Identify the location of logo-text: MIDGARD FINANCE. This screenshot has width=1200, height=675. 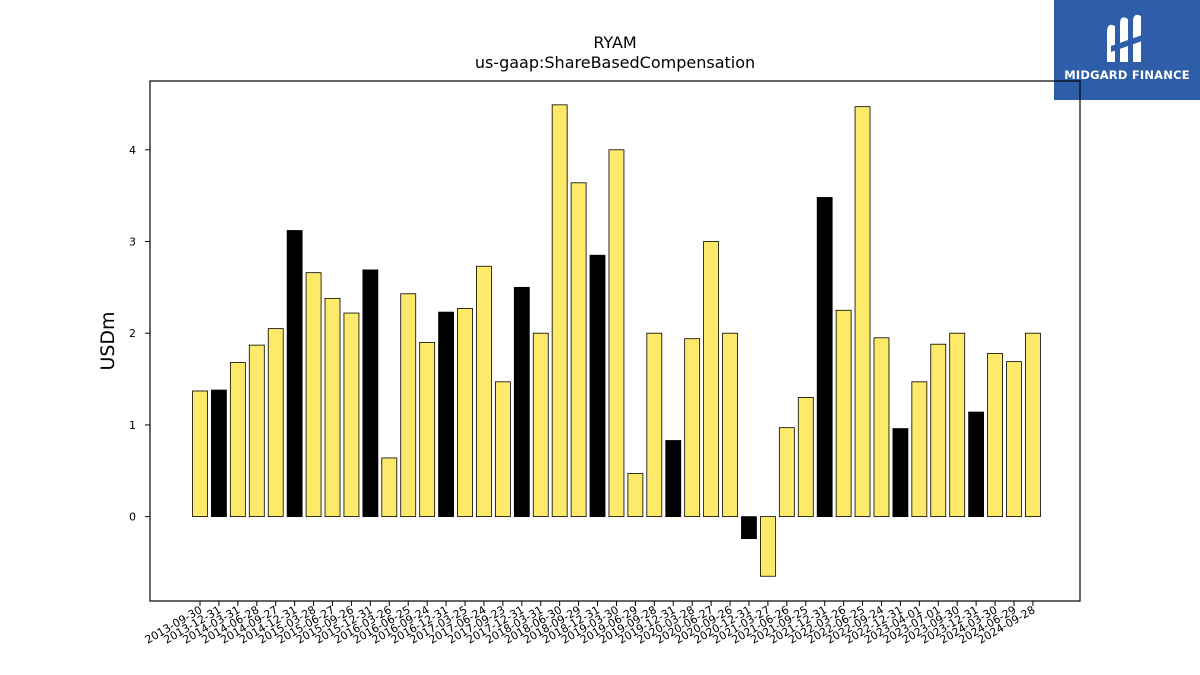
(1127, 75).